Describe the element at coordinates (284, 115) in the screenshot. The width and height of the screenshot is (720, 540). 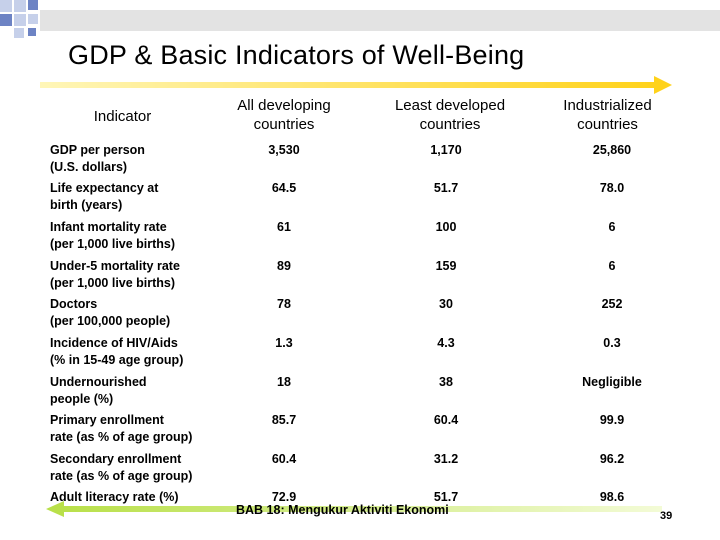
I see `header-all-developing: All developing countries` at that location.